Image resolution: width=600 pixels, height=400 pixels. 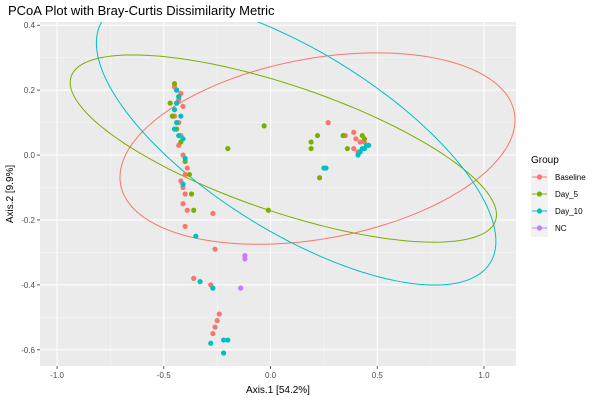 What do you see at coordinates (569, 211) in the screenshot?
I see `legend-label-day-10: Day_10` at bounding box center [569, 211].